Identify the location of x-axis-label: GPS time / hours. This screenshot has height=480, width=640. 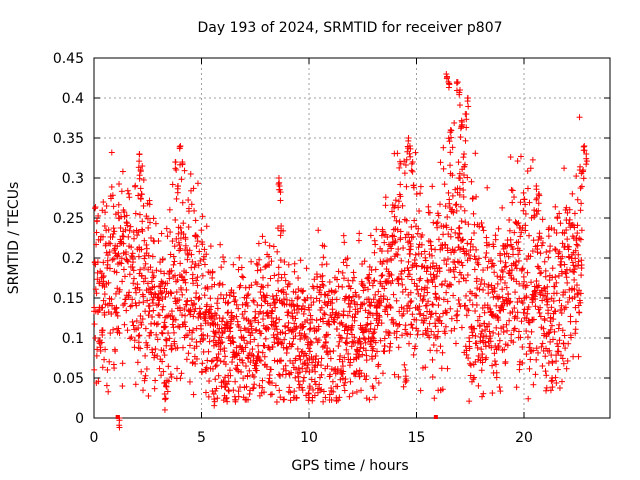
(349, 466).